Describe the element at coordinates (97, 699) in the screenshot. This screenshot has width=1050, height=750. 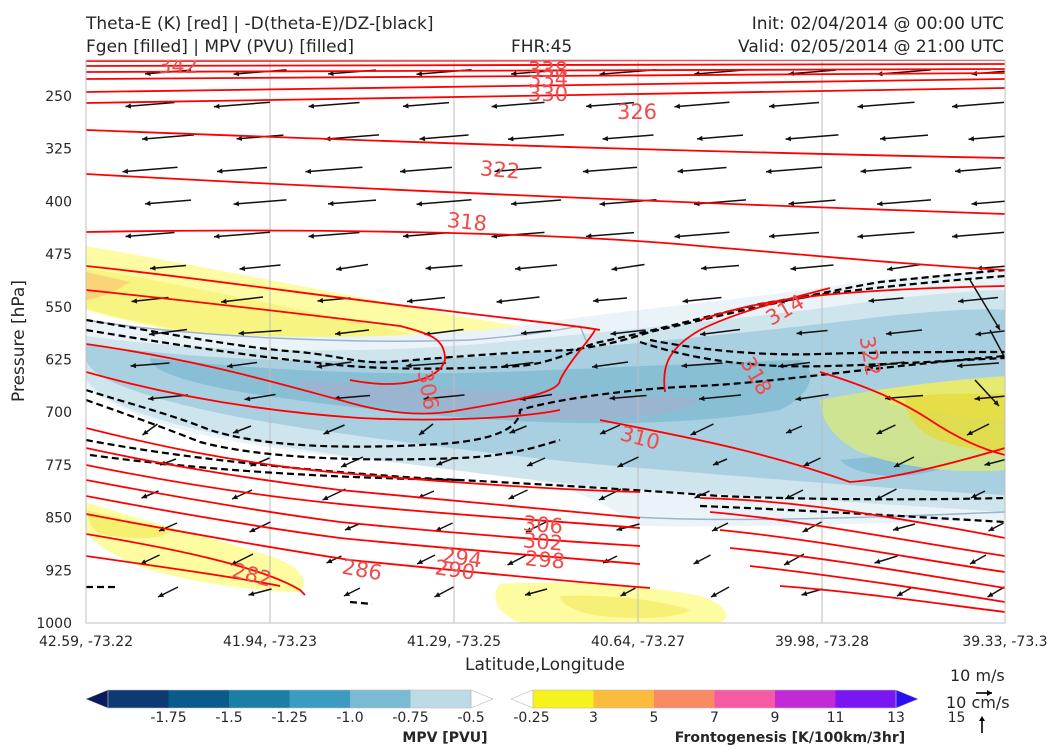
I see `mpv-colorbar-extend-low` at that location.